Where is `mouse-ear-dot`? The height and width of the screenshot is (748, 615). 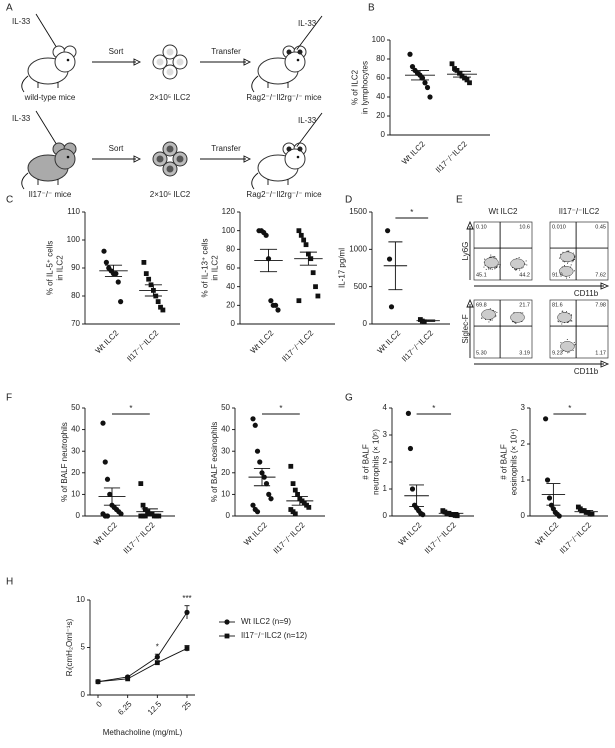
mouse-ear-dot is located at coordinates (300, 52).